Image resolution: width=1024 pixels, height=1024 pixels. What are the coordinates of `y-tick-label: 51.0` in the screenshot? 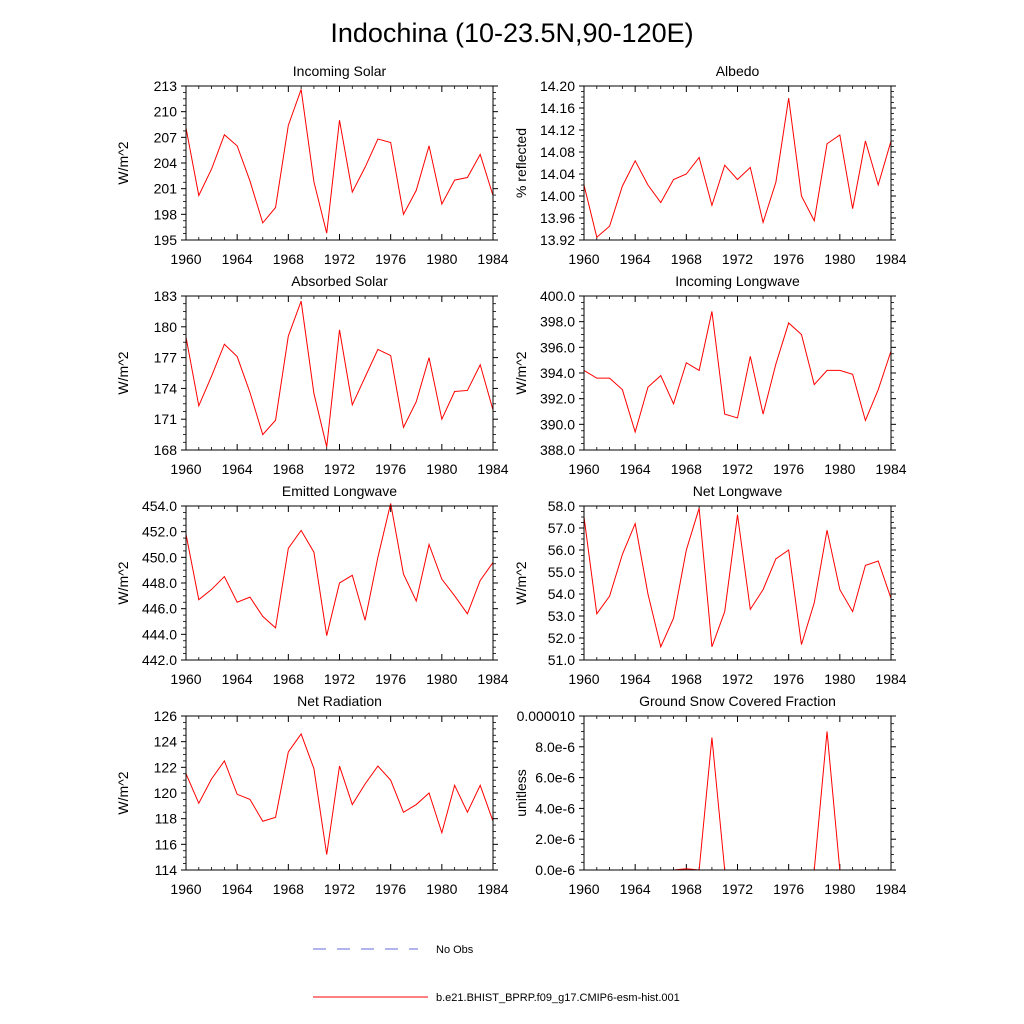 It's located at (561, 660).